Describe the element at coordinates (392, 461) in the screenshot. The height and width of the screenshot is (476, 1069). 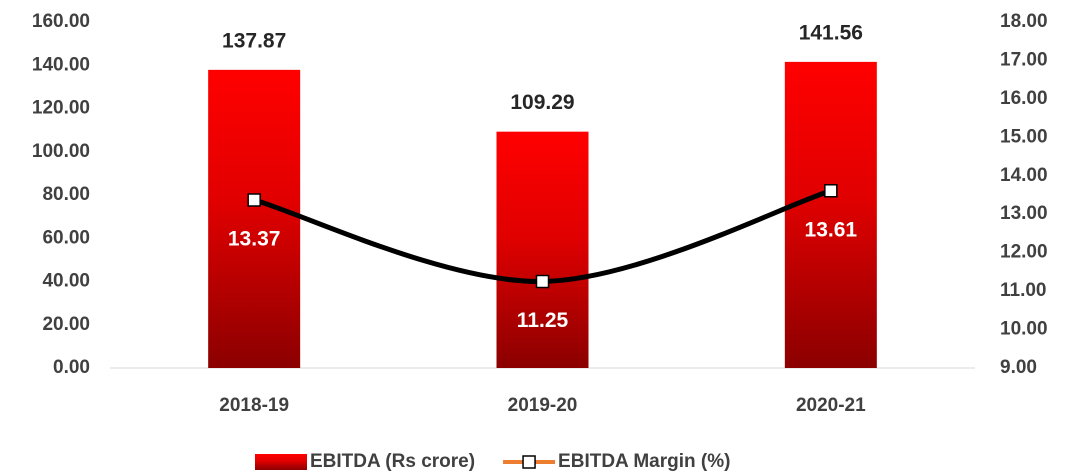
I see `legend-label: EBITDA (Rs crore)` at that location.